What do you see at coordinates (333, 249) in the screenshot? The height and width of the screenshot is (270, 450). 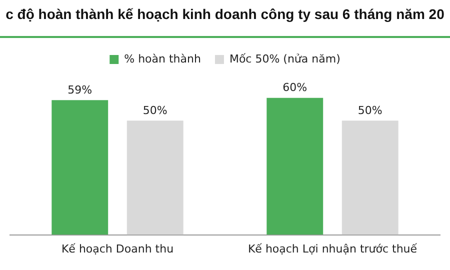 I see `x-tick-label: Kế hoạch Lợi nhuận trước thuế` at bounding box center [333, 249].